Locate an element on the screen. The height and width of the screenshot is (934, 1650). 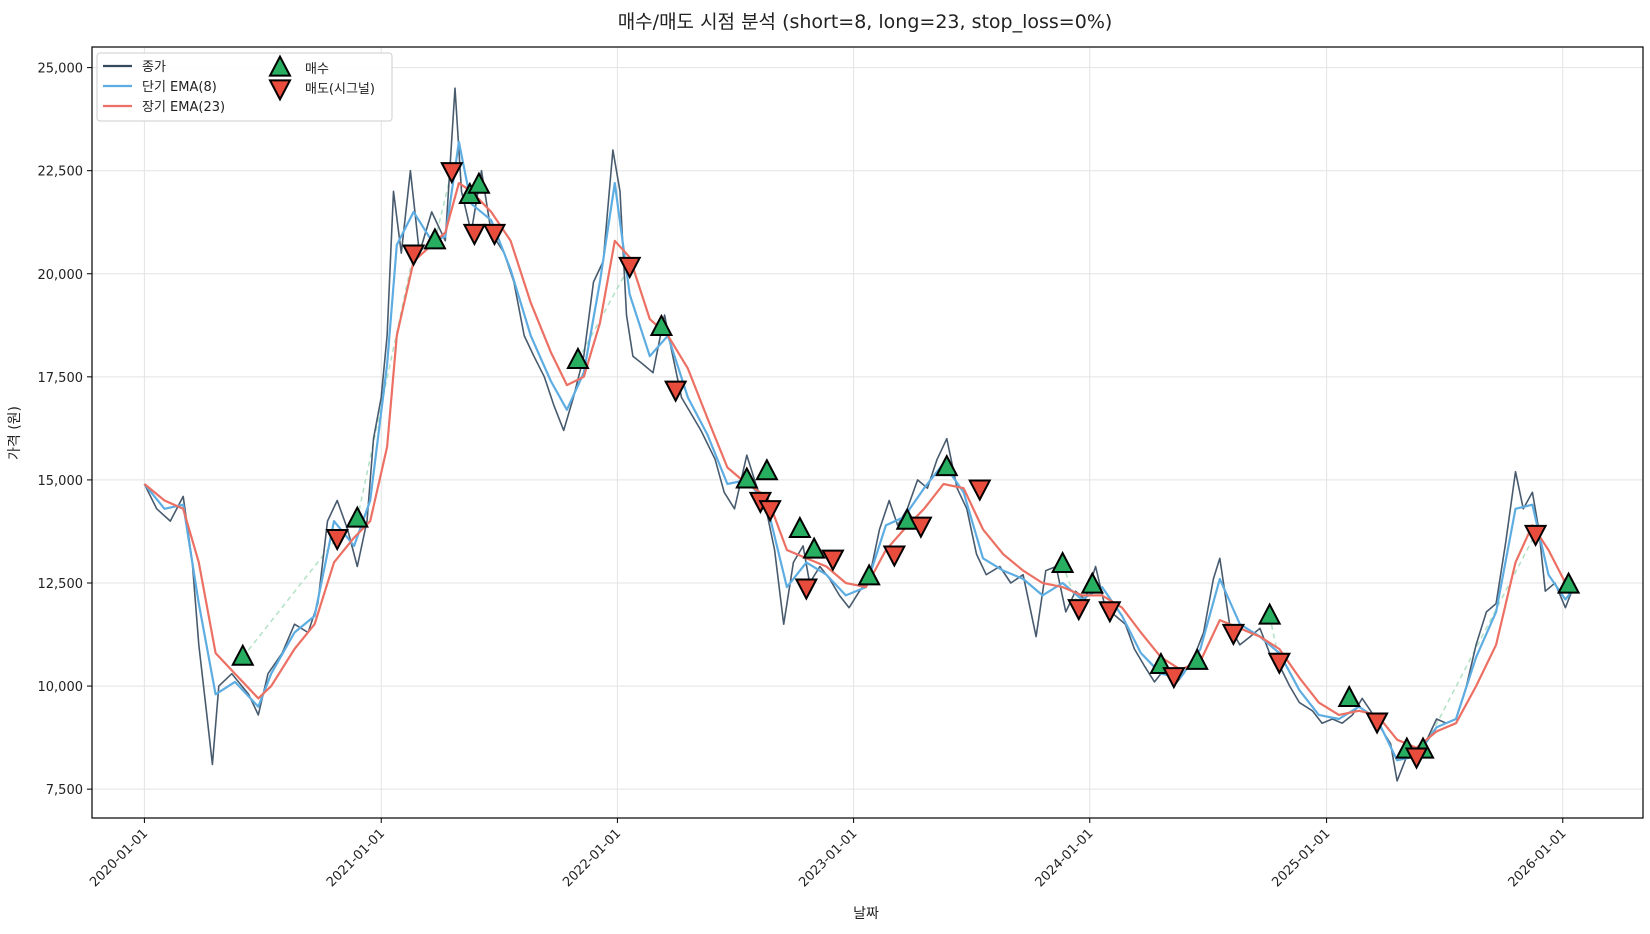
x-tick-label: 2021-01-01 is located at coordinates (356, 858).